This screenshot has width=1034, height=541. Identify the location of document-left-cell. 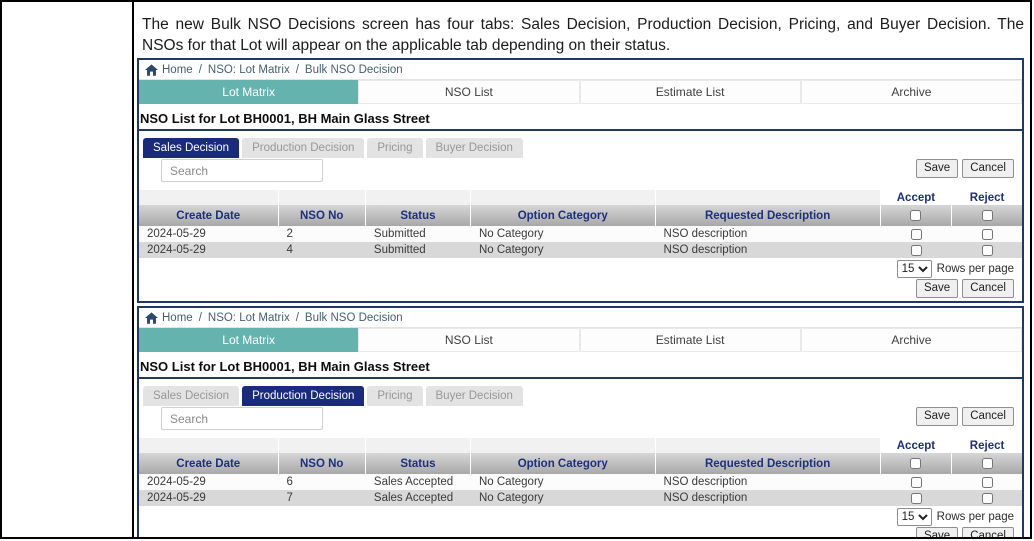
(68, 269).